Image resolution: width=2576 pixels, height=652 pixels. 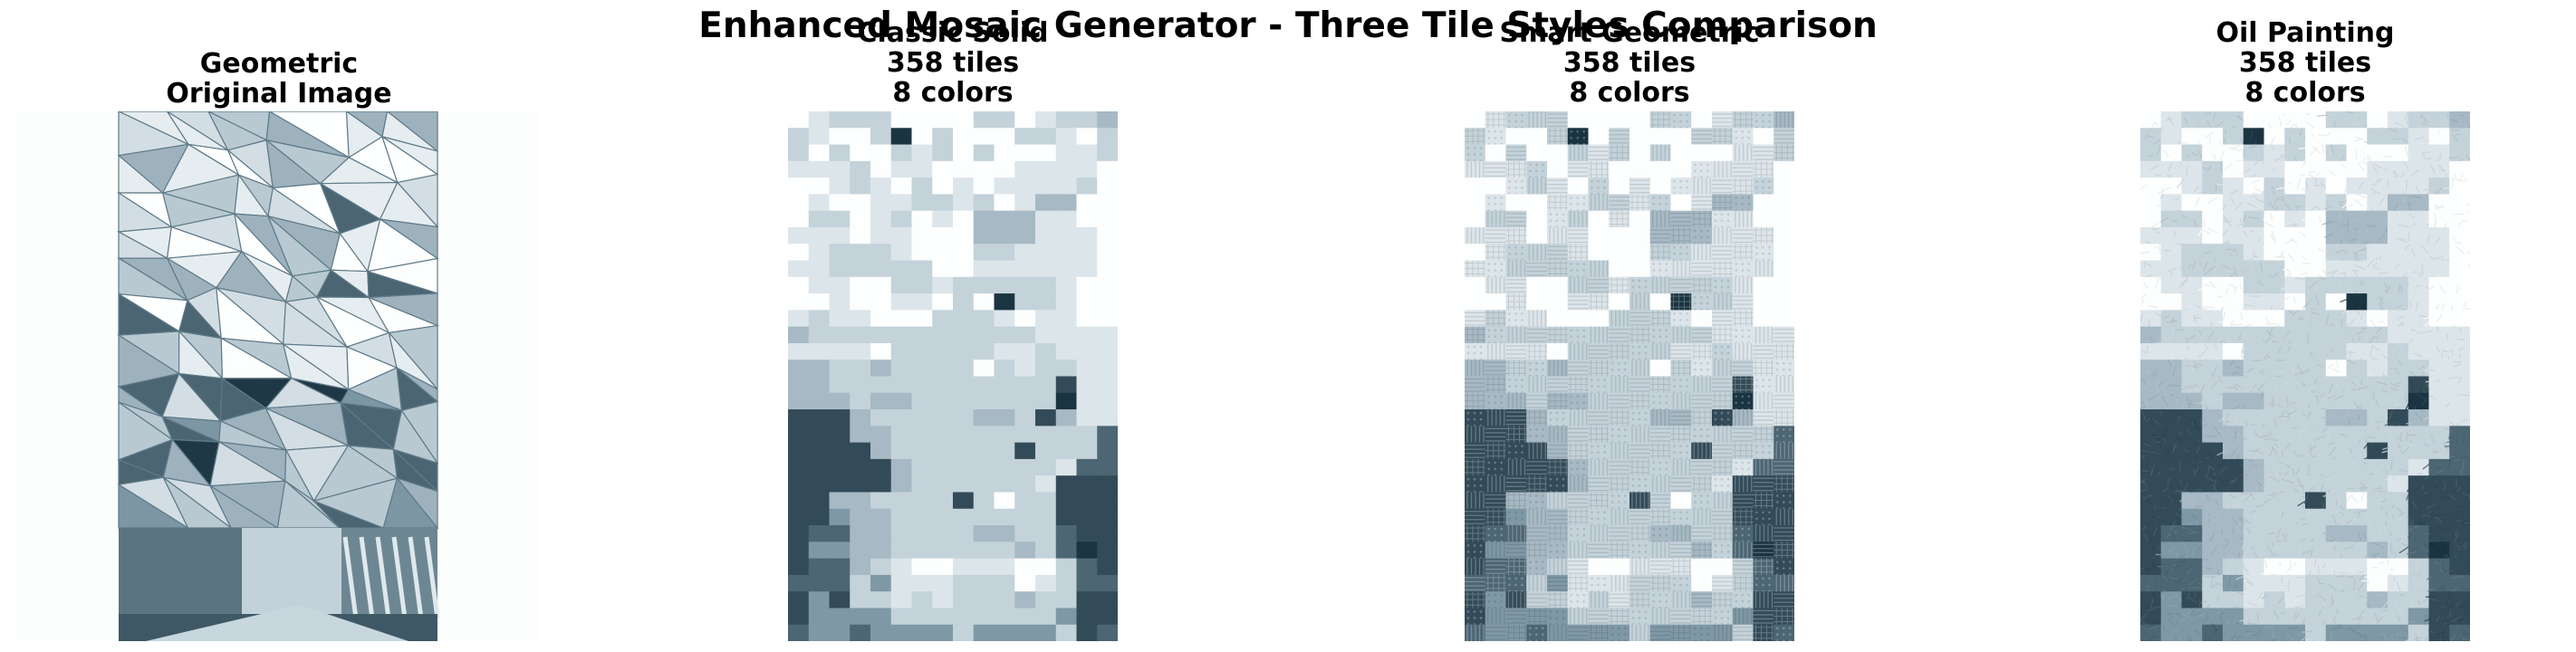 I want to click on panel-title-line: 358 tiles, so click(x=1629, y=63).